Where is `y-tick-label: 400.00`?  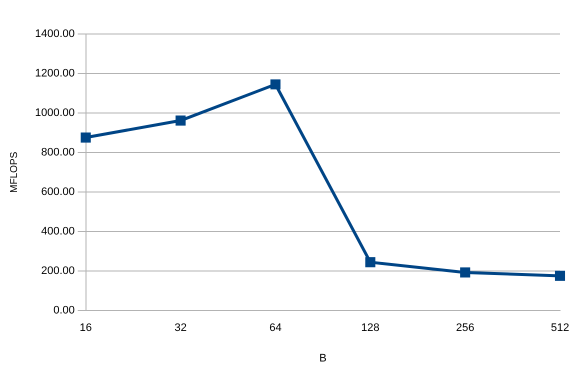 y-tick-label: 400.00 is located at coordinates (58, 232).